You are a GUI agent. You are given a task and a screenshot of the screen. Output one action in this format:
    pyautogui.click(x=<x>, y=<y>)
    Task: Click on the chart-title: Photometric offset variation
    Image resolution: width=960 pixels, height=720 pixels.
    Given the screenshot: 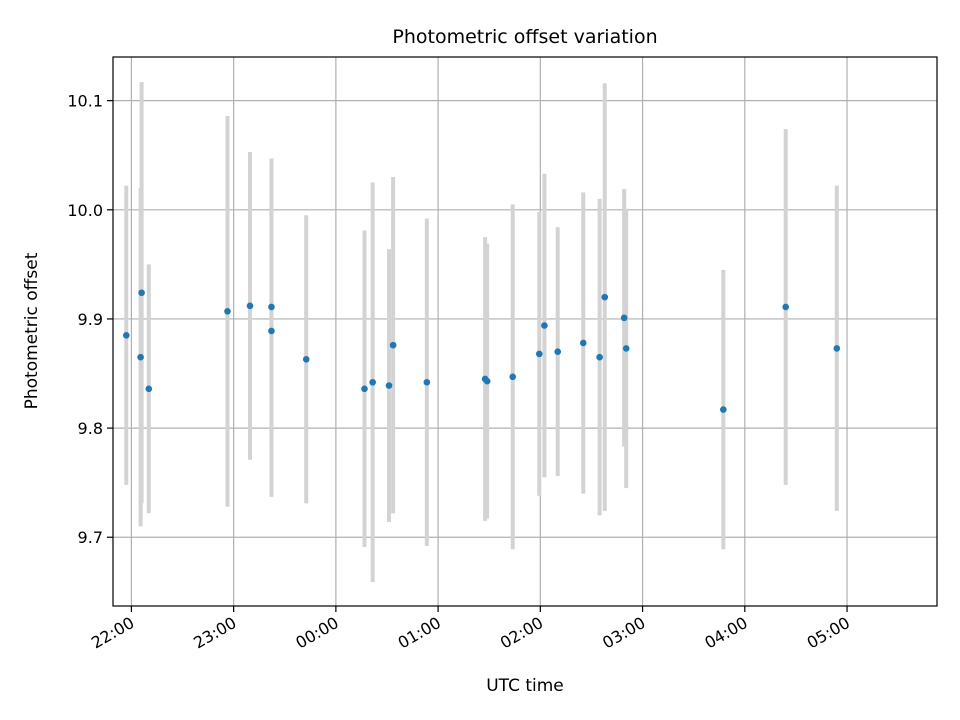 What is the action you would take?
    pyautogui.click(x=524, y=37)
    